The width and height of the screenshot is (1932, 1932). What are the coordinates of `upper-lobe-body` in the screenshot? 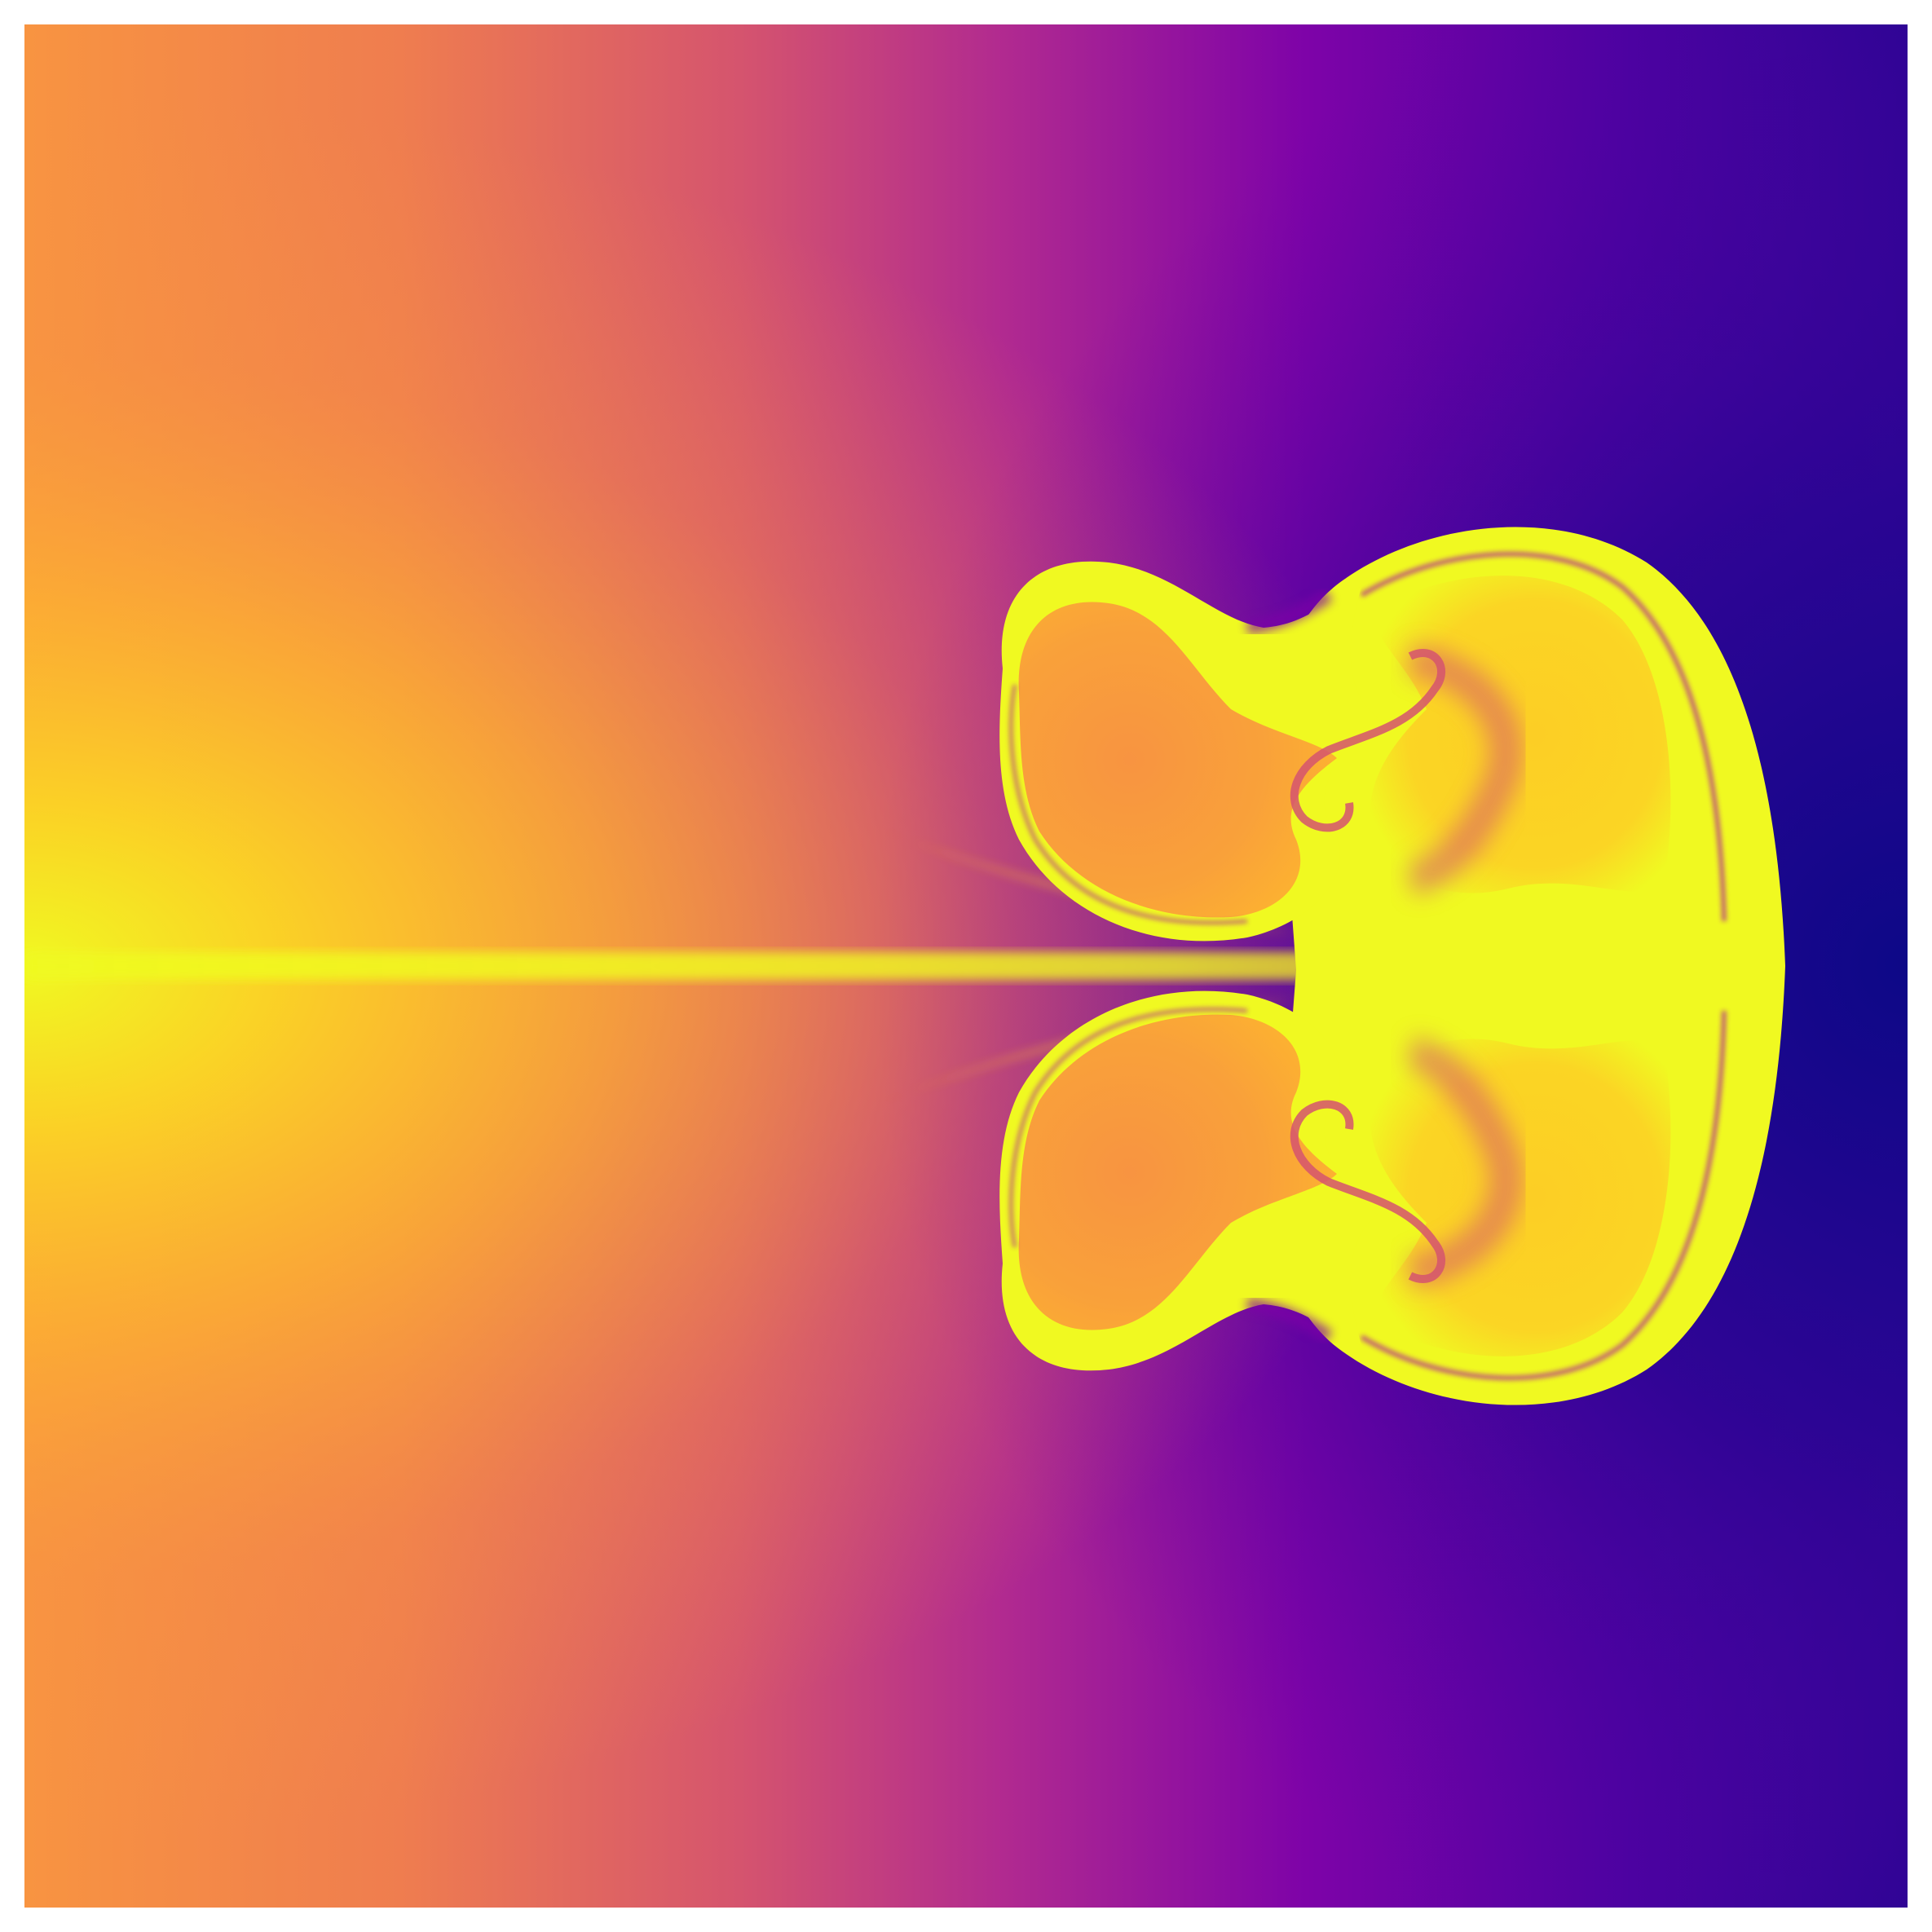 It's located at (1177, 760).